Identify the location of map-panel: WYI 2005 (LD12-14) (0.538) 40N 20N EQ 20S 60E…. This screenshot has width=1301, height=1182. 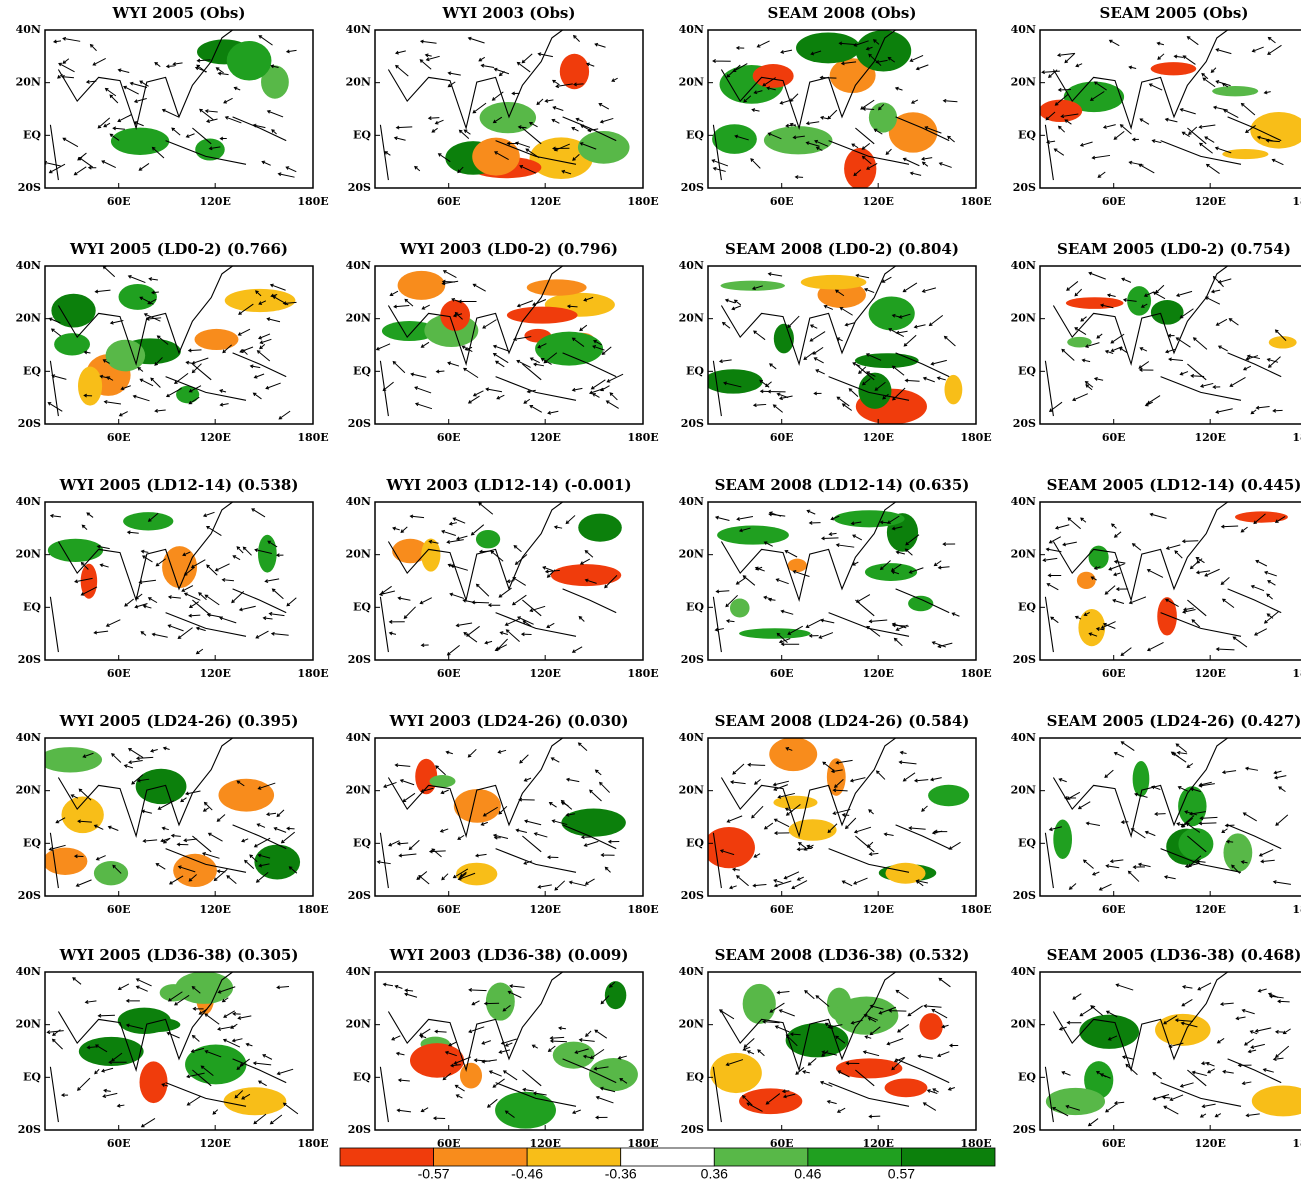
(172, 578).